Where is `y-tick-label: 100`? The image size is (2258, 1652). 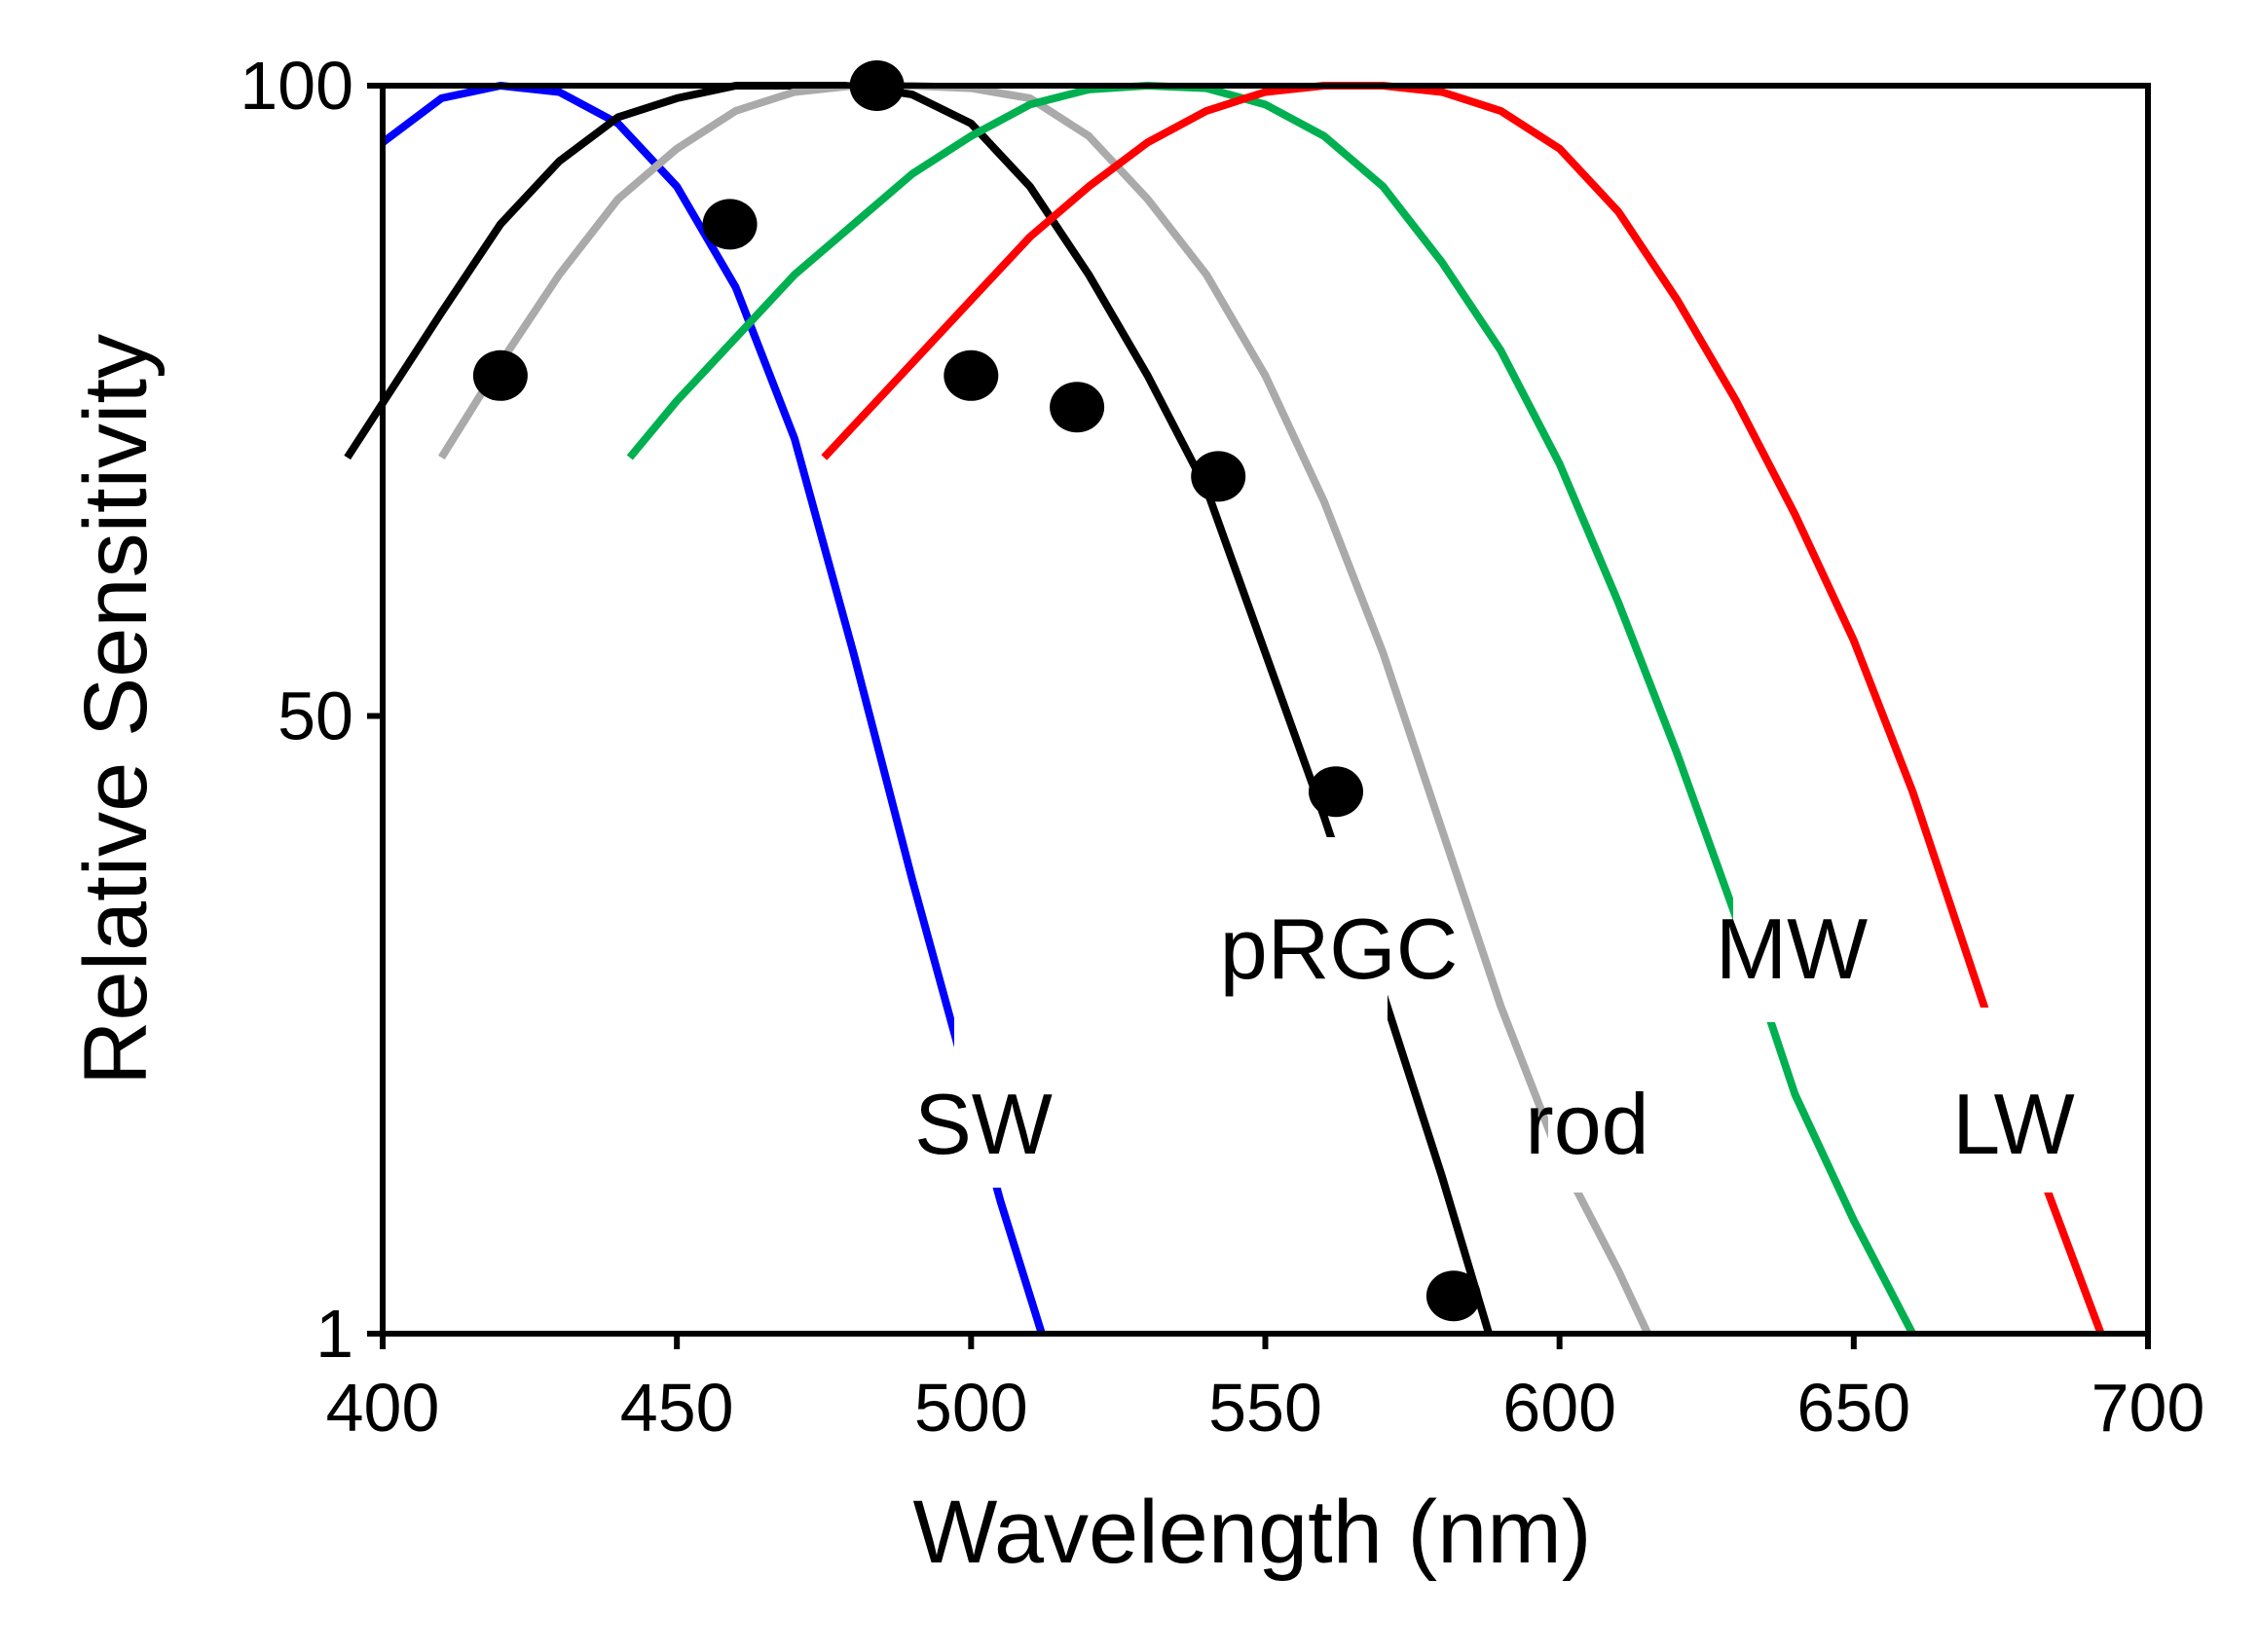 y-tick-label: 100 is located at coordinates (296, 86).